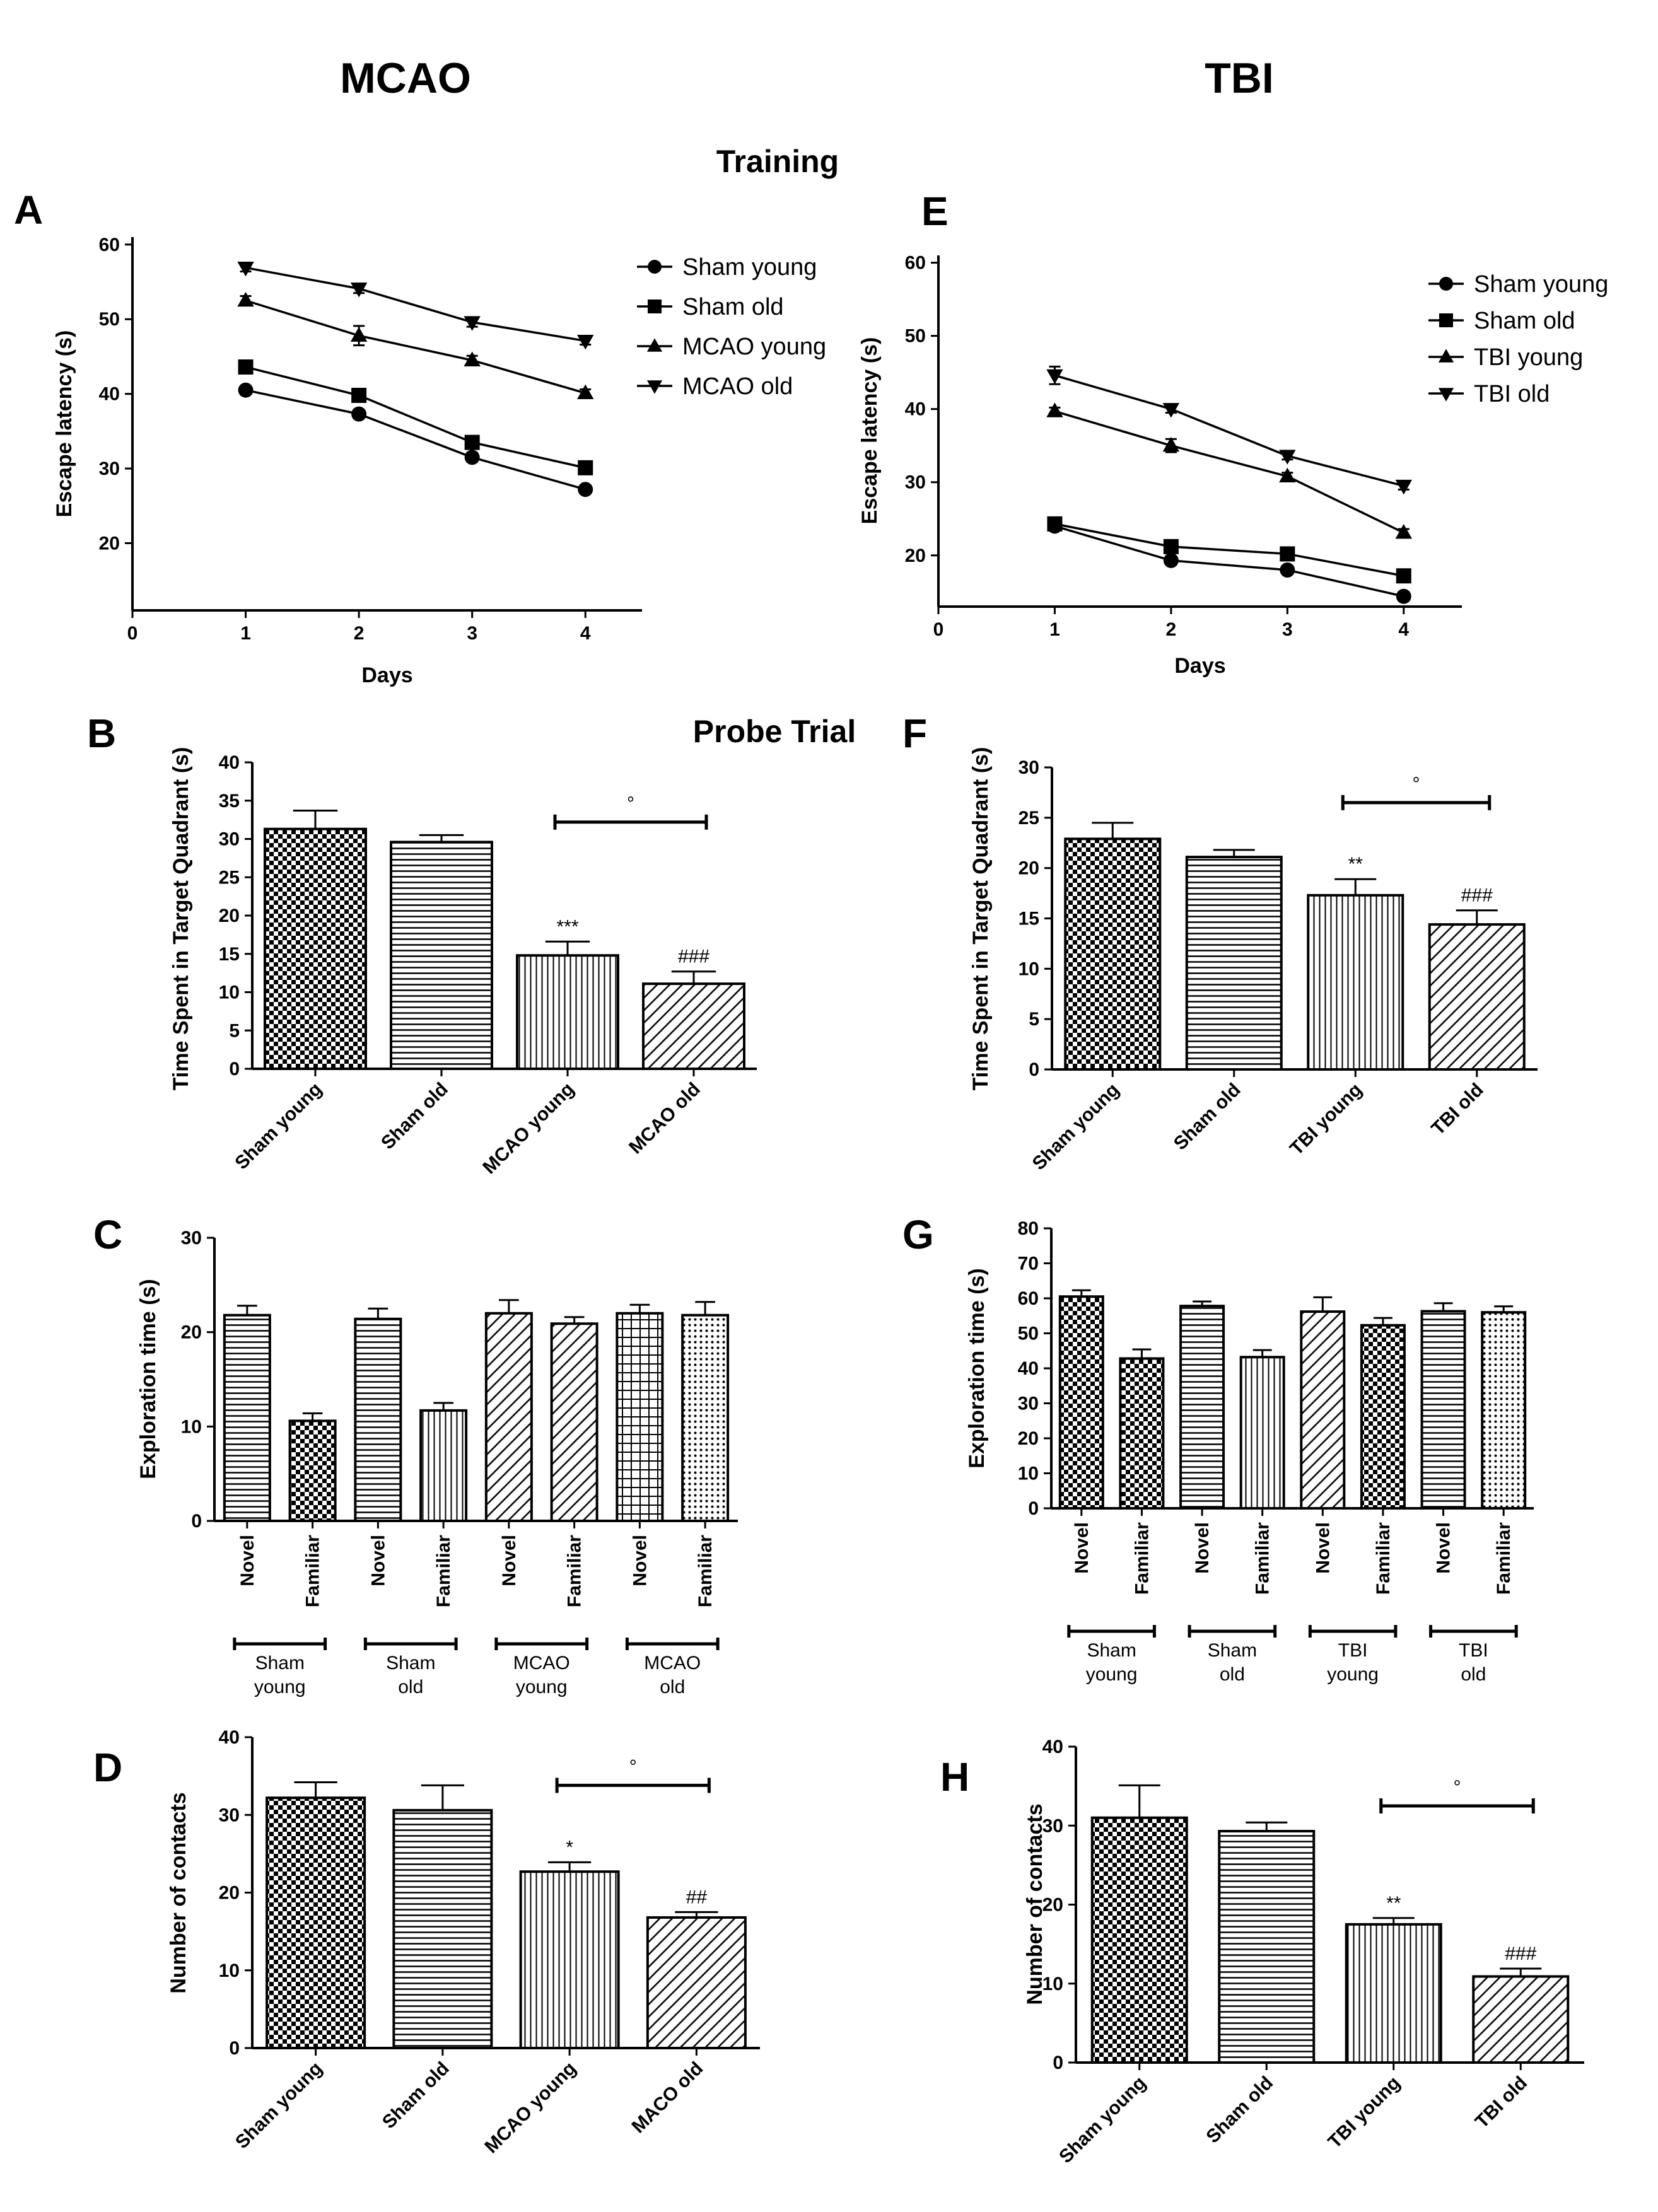 The width and height of the screenshot is (1658, 2212). Describe the element at coordinates (528, 1129) in the screenshot. I see `x-tick-label: MCAO young` at that location.